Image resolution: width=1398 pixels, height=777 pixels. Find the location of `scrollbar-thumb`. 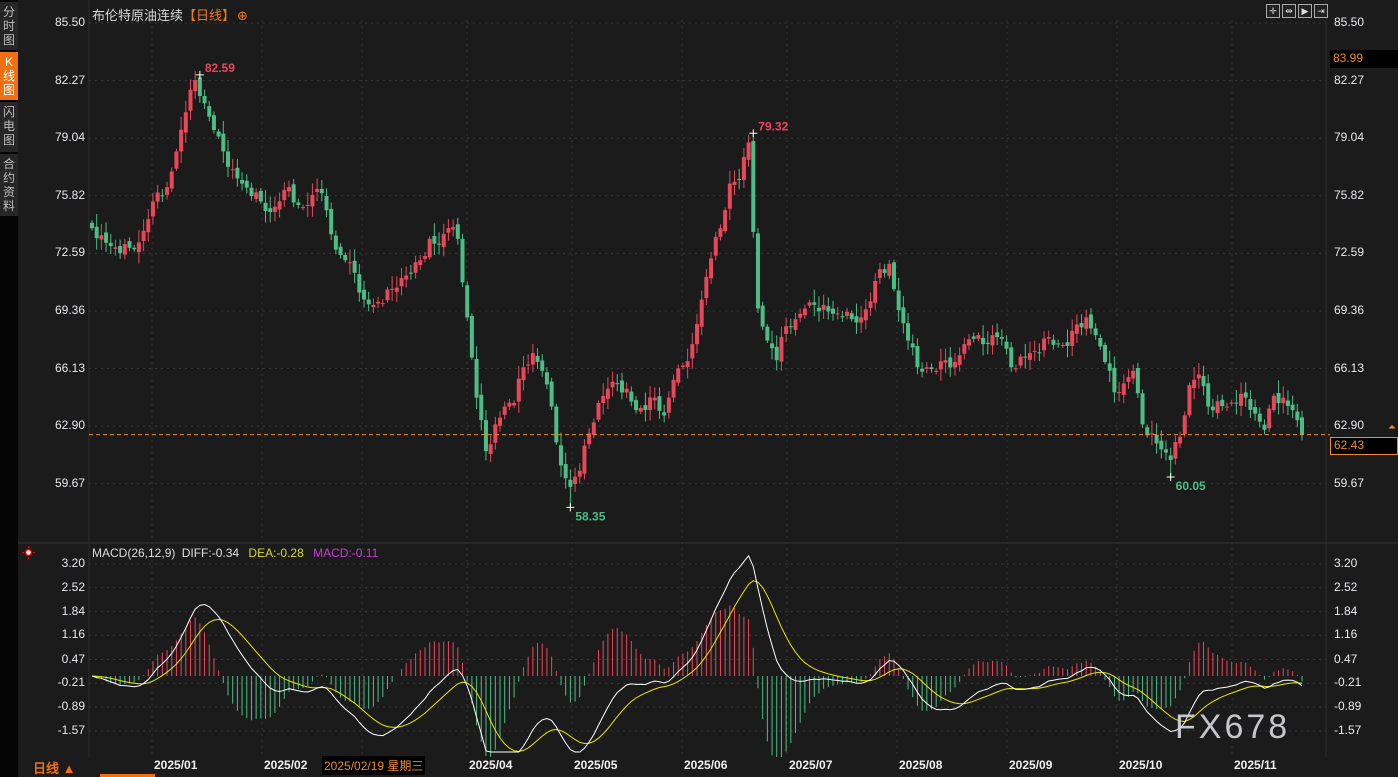

scrollbar-thumb is located at coordinates (127, 775).